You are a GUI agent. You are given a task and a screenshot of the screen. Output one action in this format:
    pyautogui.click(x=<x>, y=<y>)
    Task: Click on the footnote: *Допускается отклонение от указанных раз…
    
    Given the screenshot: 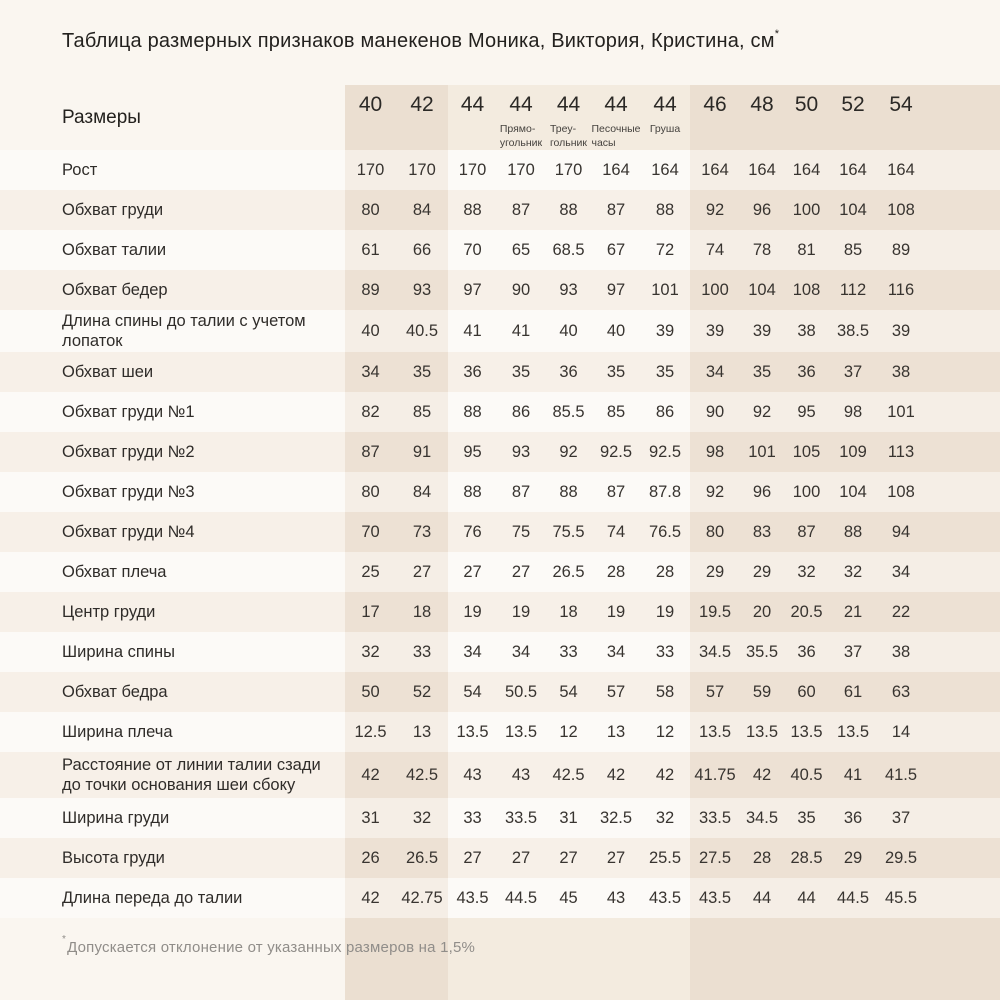 What is the action you would take?
    pyautogui.click(x=268, y=945)
    